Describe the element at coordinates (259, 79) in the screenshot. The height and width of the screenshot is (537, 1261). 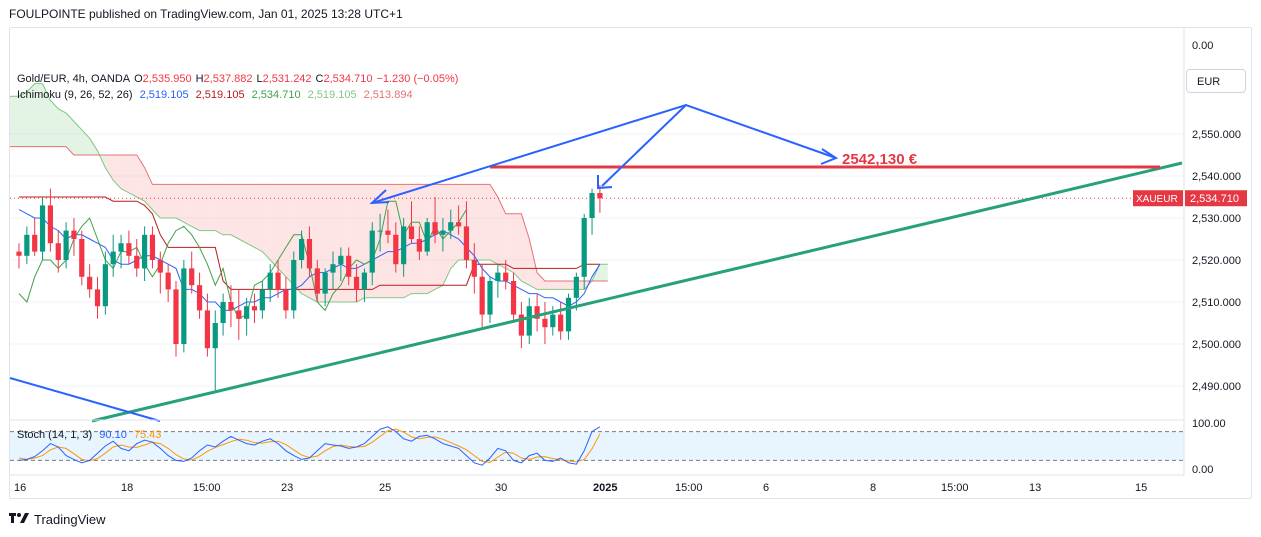
I see `low-label: L` at that location.